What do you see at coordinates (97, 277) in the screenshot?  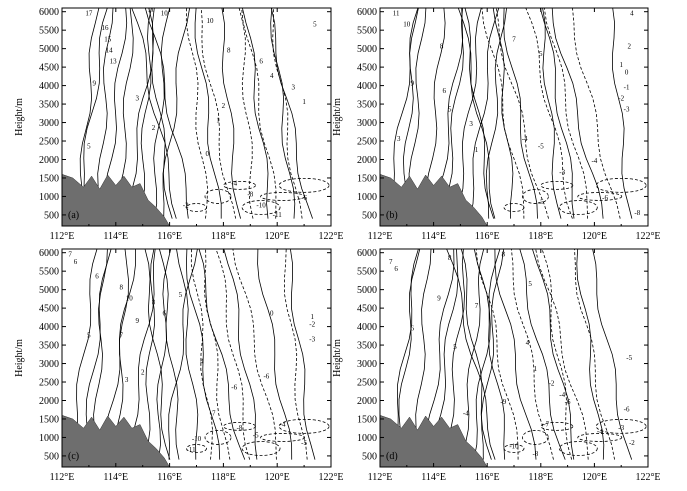 I see `contour-label: 6` at bounding box center [97, 277].